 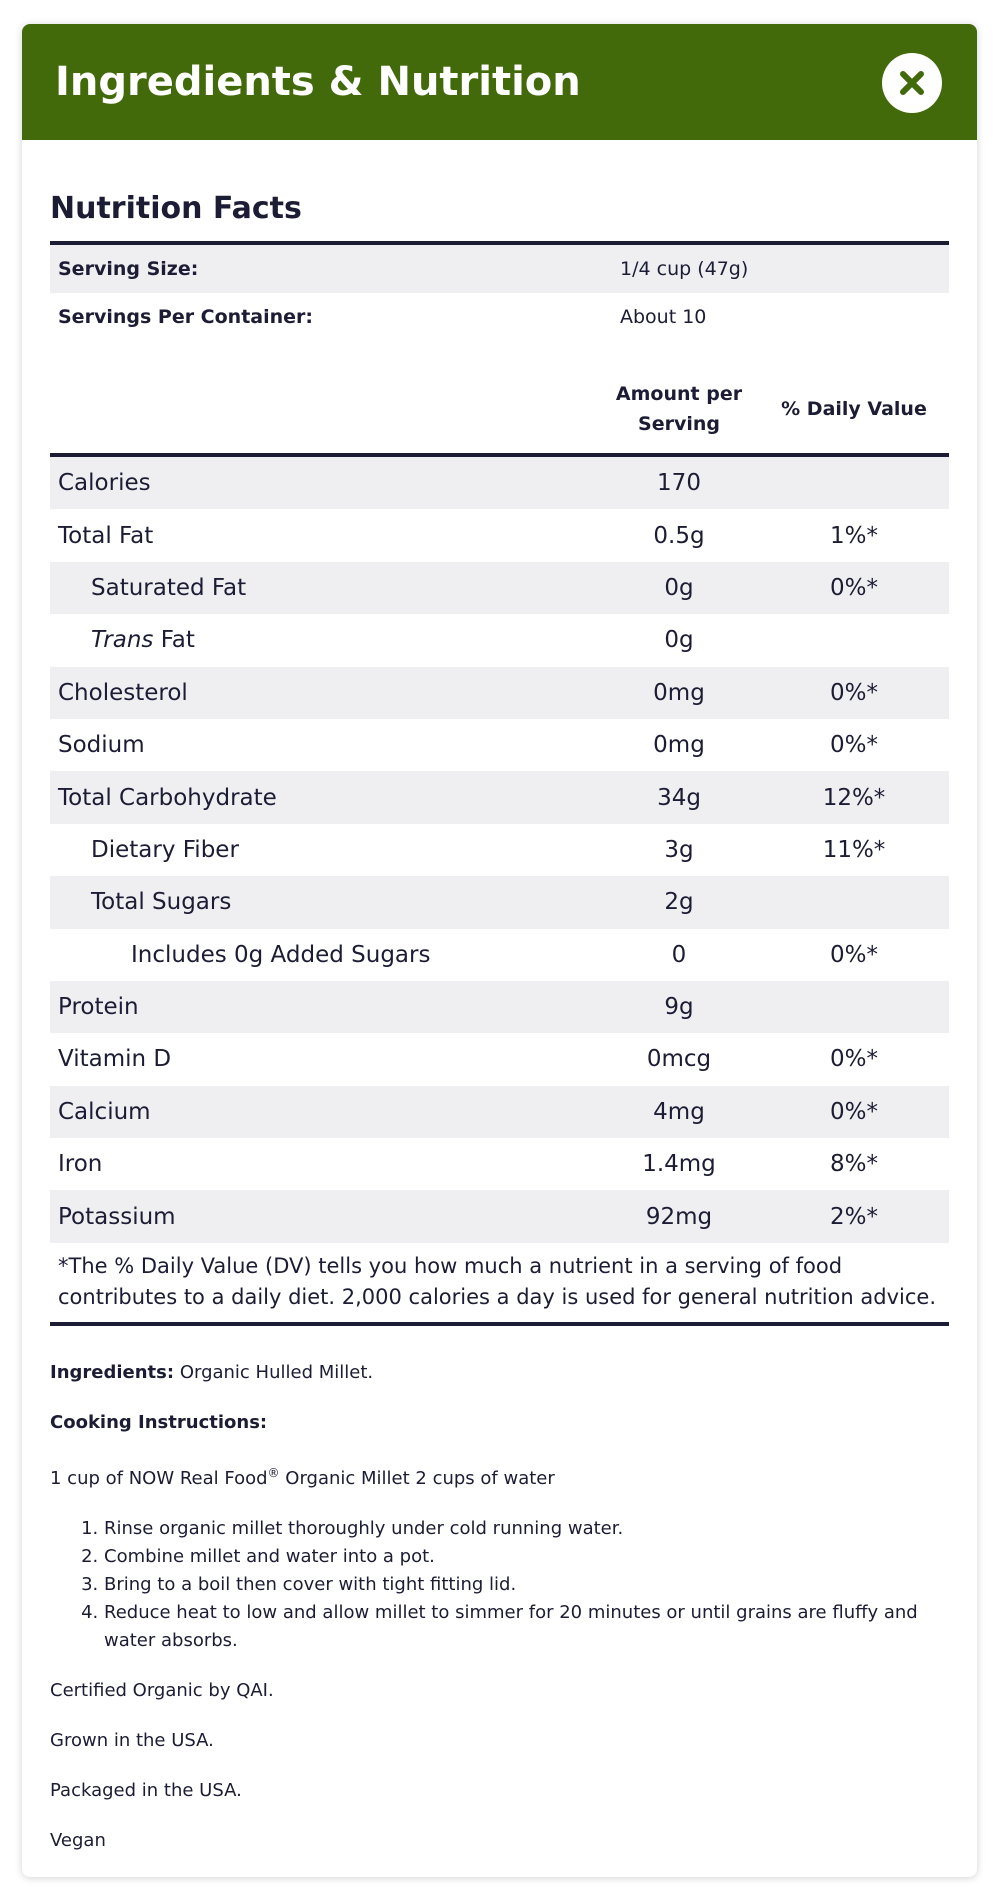 I want to click on text: Organic Millet 2 cups of water, so click(x=420, y=1478).